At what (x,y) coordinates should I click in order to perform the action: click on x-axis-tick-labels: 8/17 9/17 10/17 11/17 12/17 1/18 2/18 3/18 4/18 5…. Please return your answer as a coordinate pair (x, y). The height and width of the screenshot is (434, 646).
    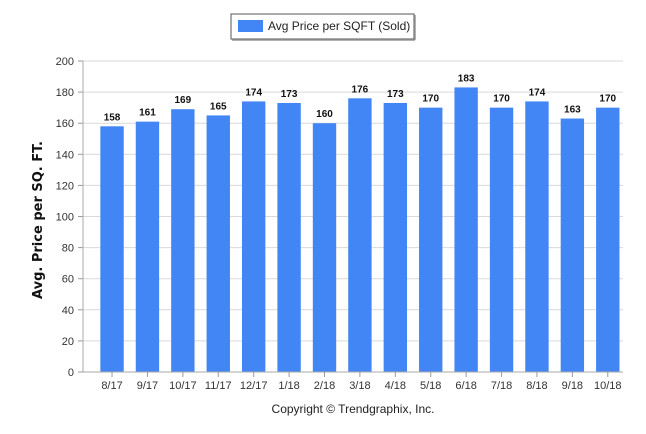
    Looking at the image, I should click on (361, 386).